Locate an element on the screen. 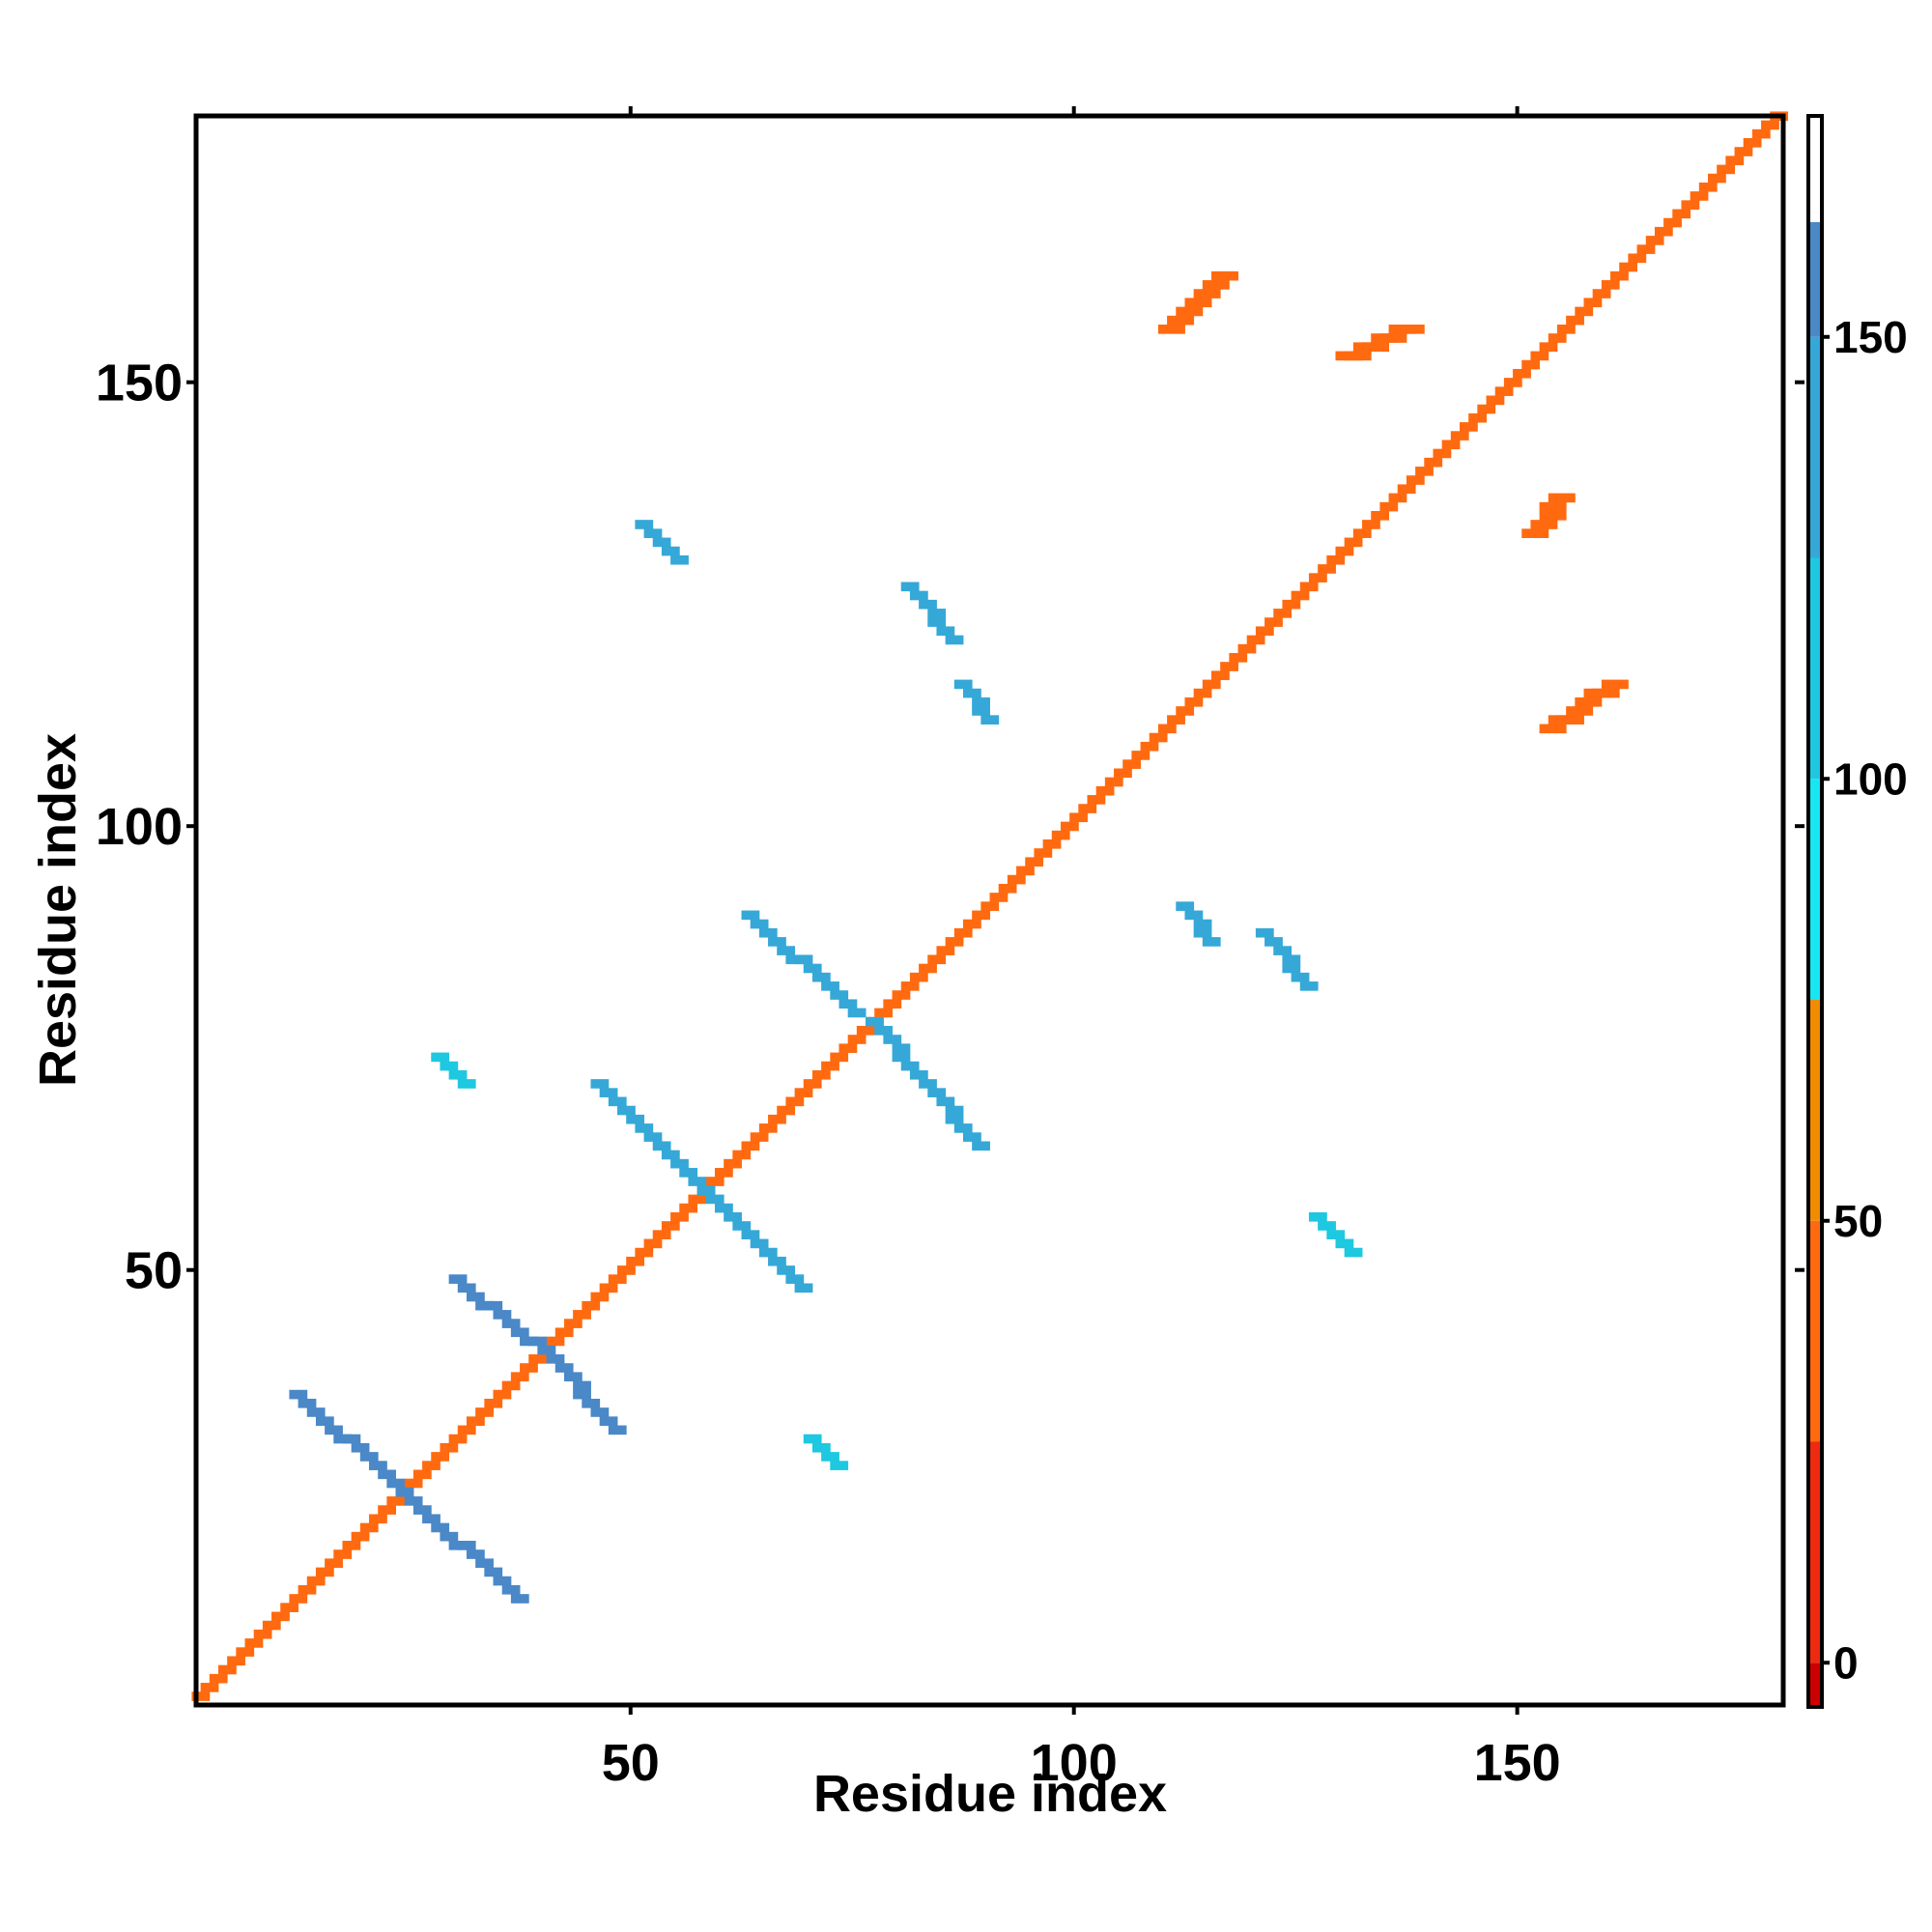 The width and height of the screenshot is (1932, 1932). colorbar-frame is located at coordinates (1815, 911).